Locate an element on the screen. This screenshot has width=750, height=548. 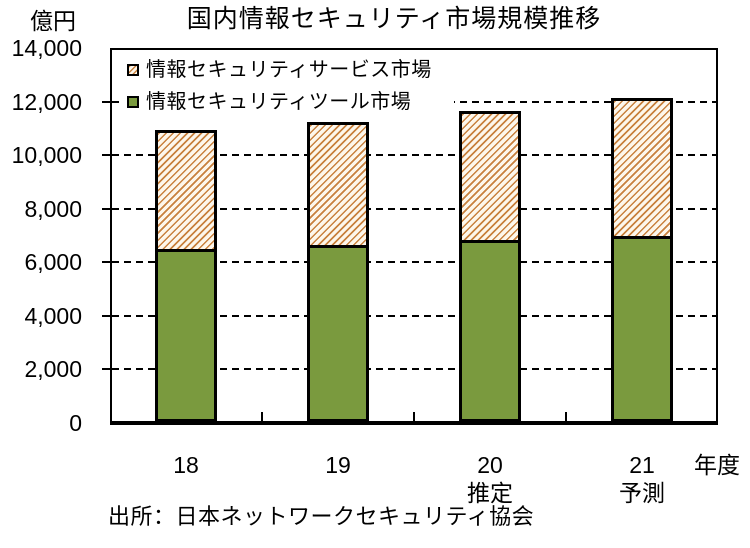
y-axis-tick-label: 6,000 is located at coordinates (53, 262).